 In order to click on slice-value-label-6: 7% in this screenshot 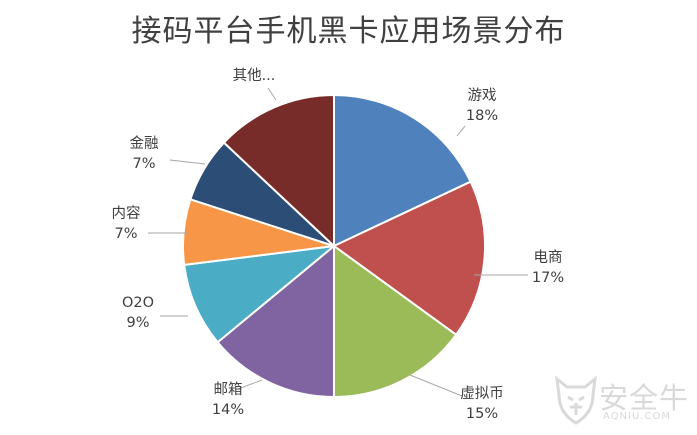, I will do `click(143, 164)`.